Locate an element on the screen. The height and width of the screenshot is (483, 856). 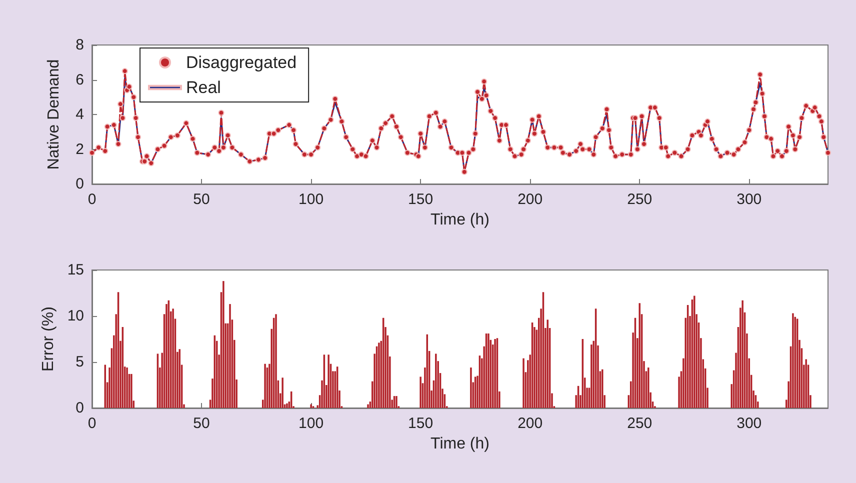
y-axis-title: Error (%) is located at coordinates (48, 339).